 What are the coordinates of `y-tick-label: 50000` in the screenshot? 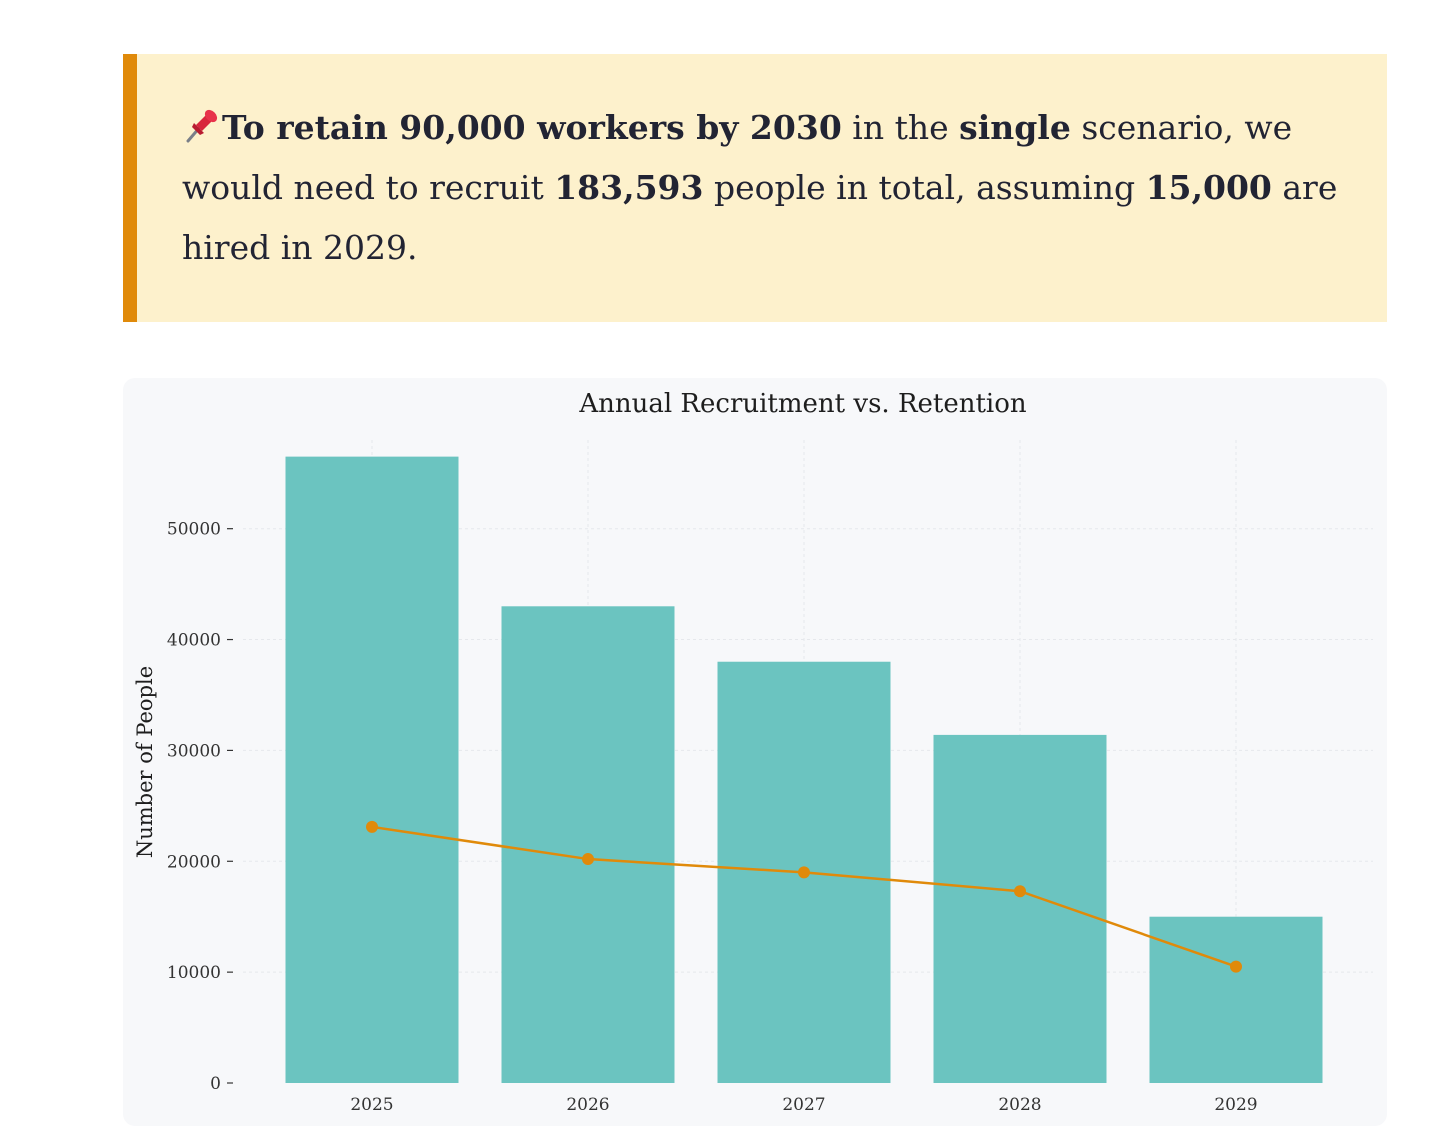 It's located at (194, 530).